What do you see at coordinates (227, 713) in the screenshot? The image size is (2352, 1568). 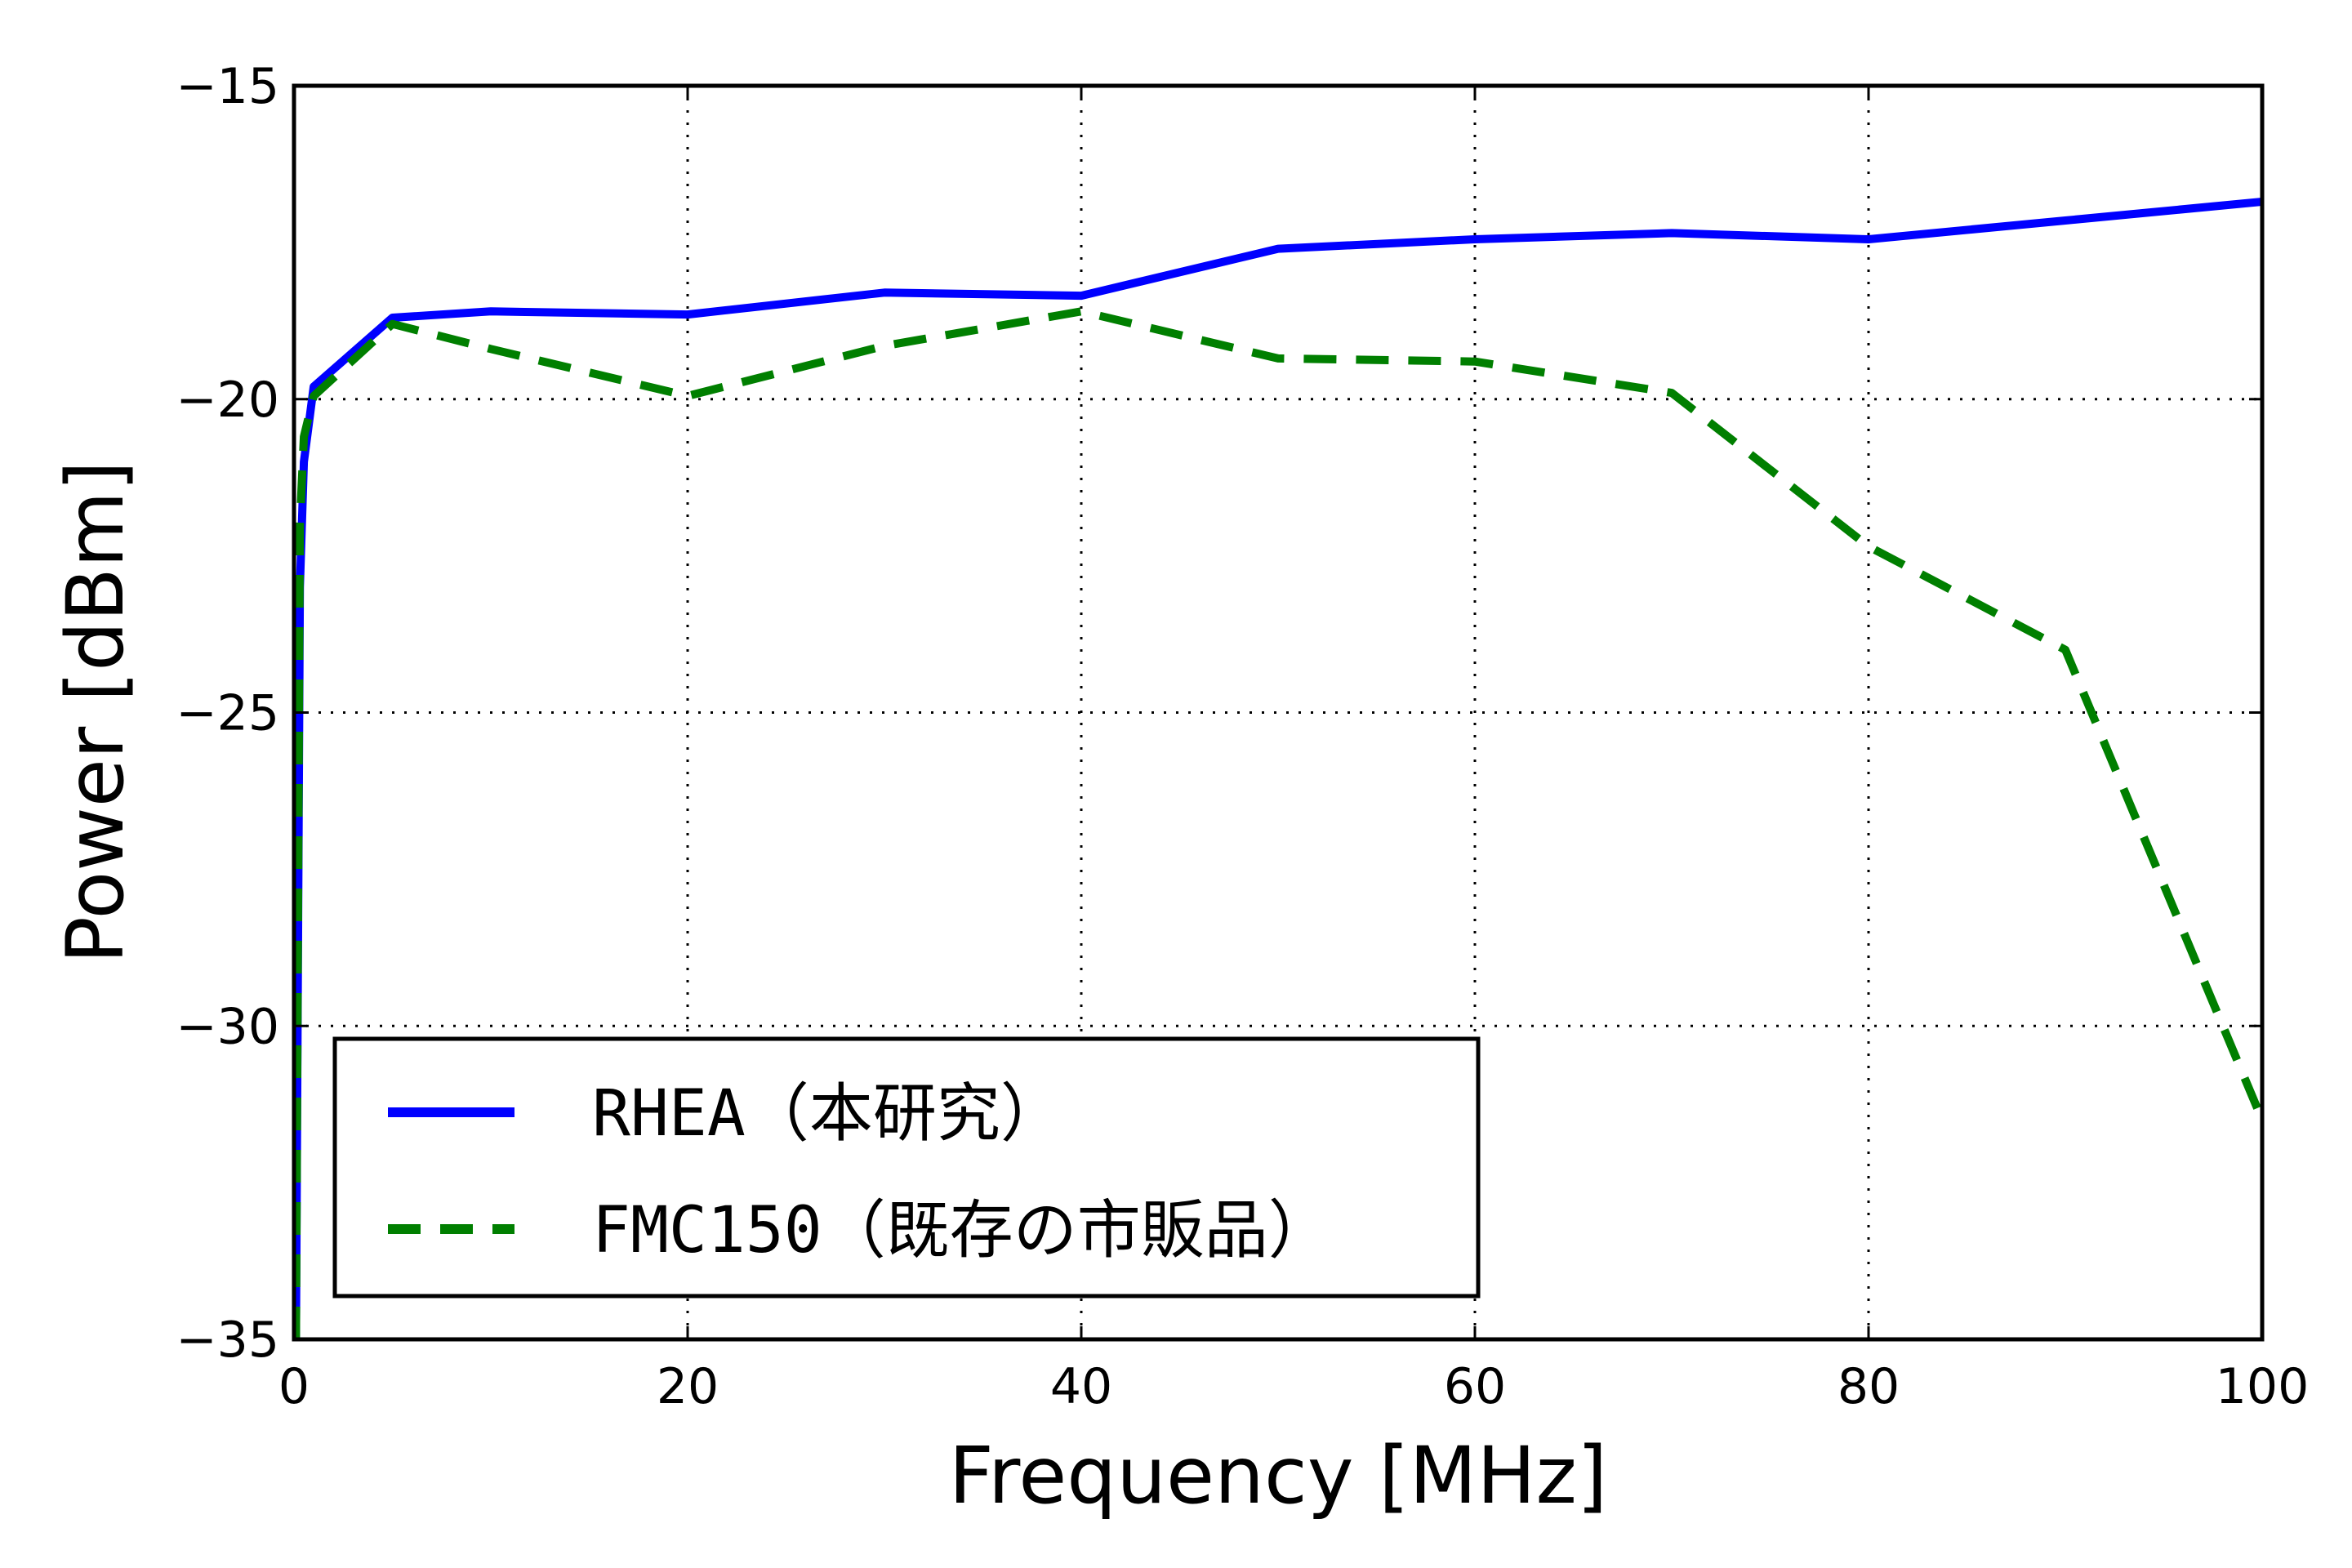 I see `y-tick-label: −25` at bounding box center [227, 713].